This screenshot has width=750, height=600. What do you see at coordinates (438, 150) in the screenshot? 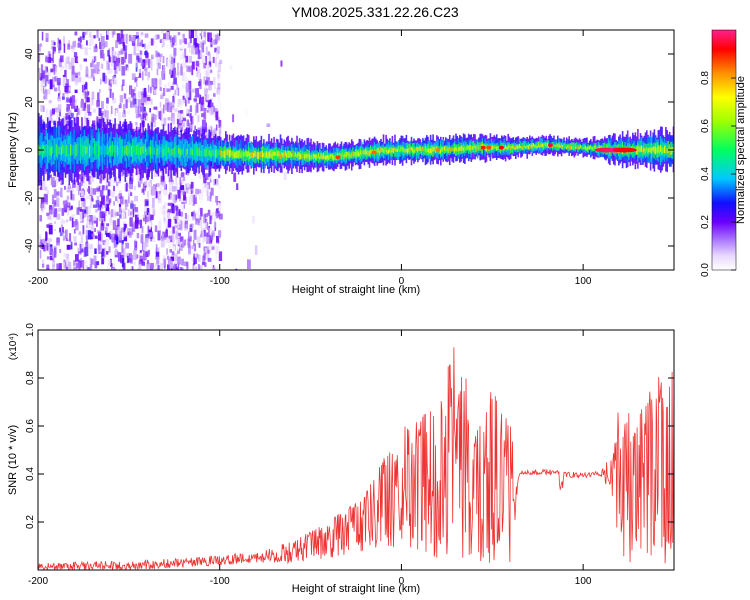
I see `ridge-hotspot` at bounding box center [438, 150].